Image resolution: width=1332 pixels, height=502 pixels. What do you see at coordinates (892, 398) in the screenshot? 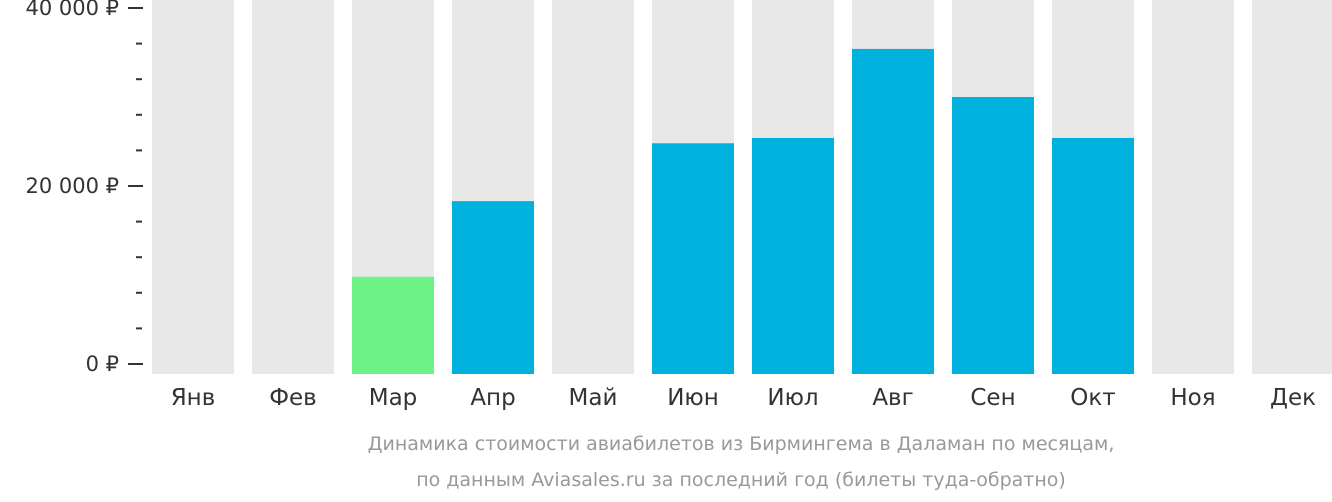
I see `month-label-8: Авг` at bounding box center [892, 398].